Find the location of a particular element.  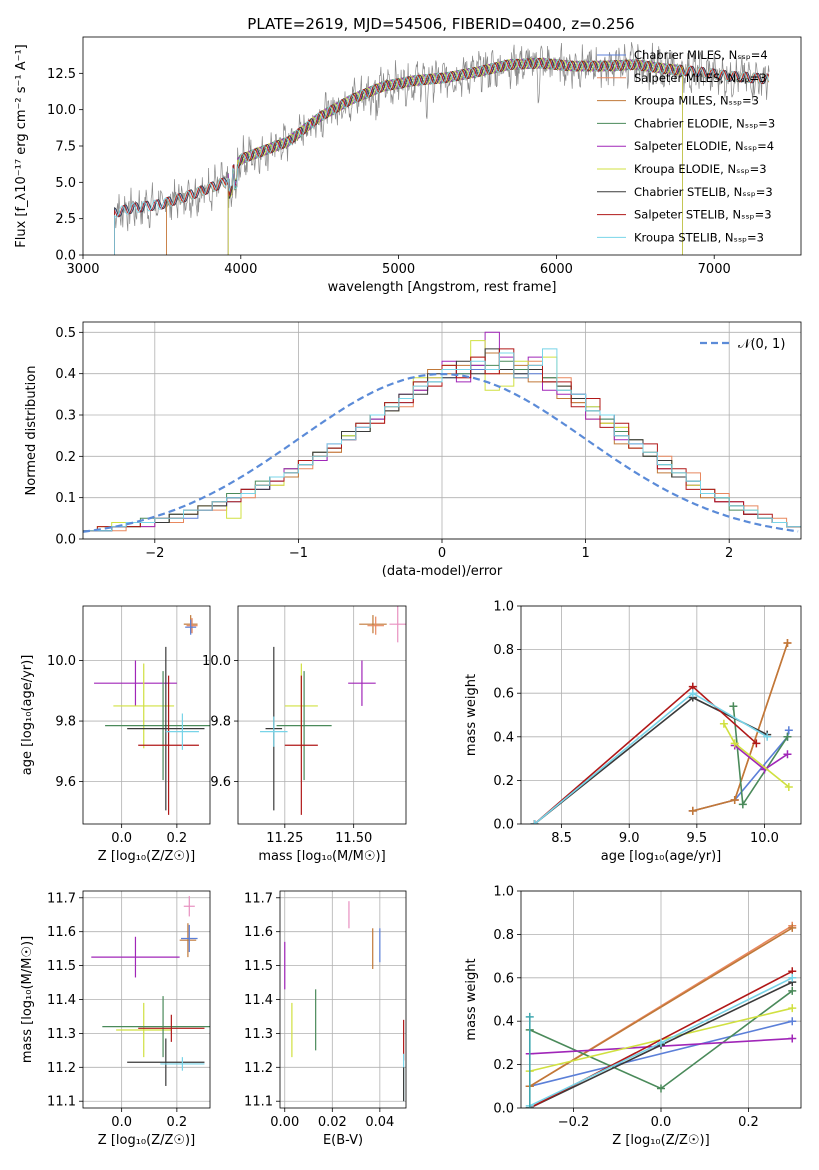

y-tick-label: 7.5 is located at coordinates (65, 147).